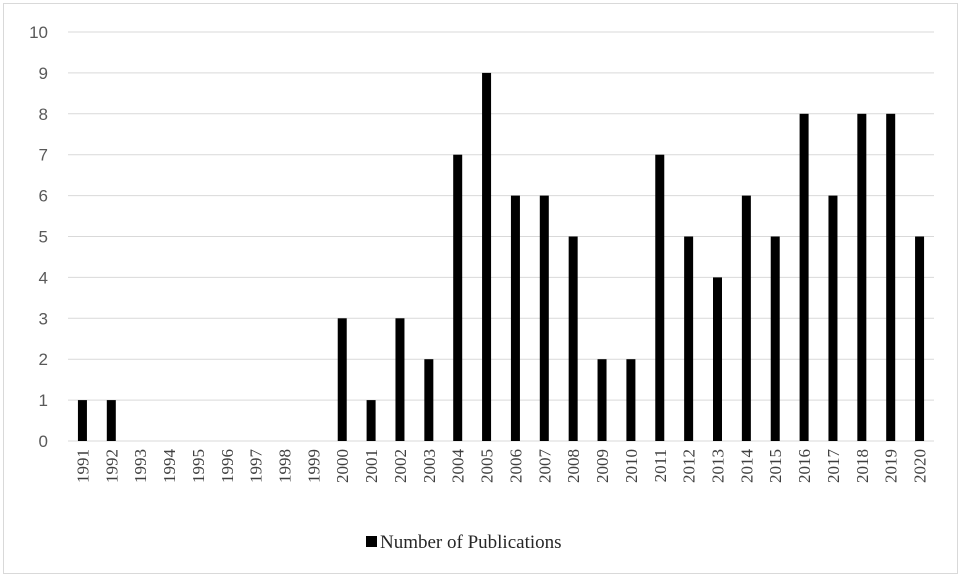  What do you see at coordinates (38, 32) in the screenshot?
I see `y-tick-label: 10` at bounding box center [38, 32].